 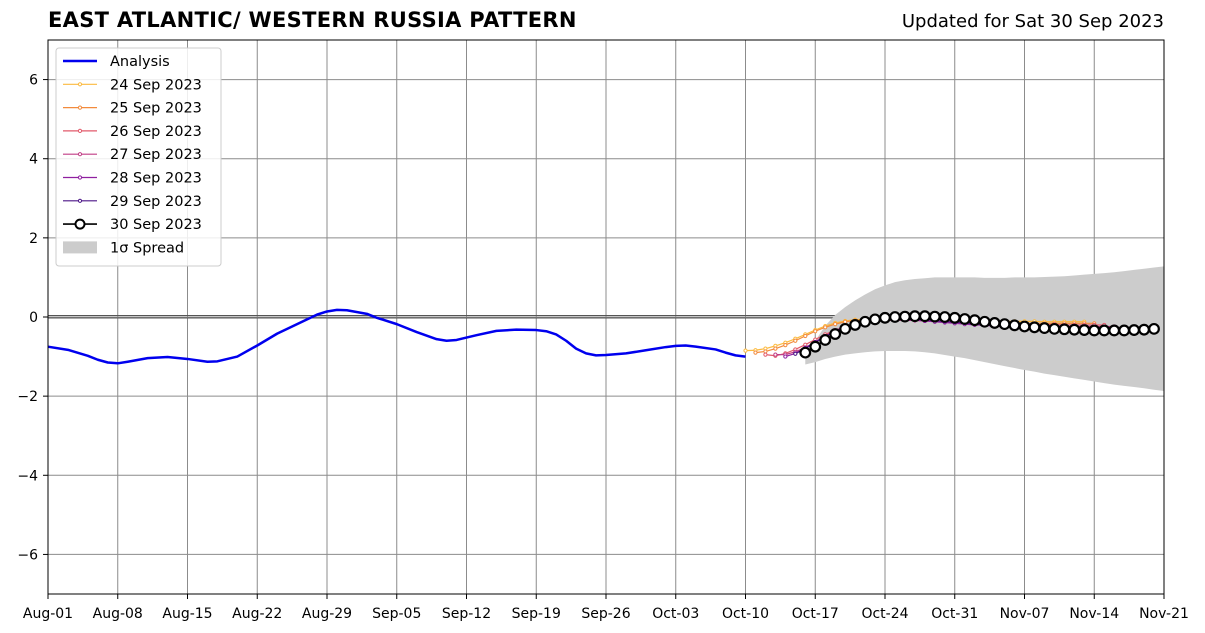 I want to click on legend-label: 1σ Spread, so click(x=147, y=248).